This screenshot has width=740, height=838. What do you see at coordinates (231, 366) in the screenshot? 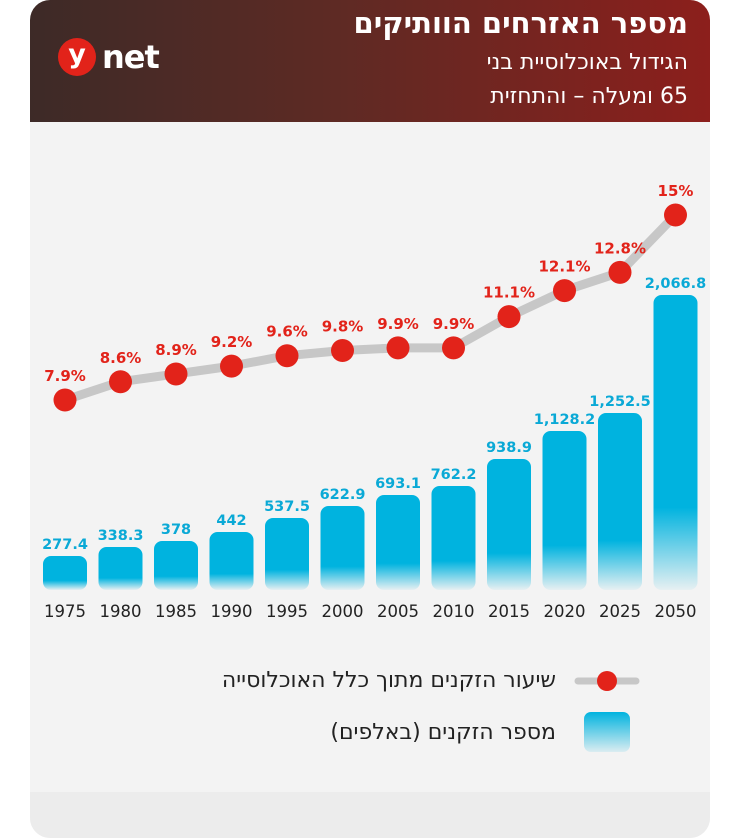
I see `rate-point-1990` at bounding box center [231, 366].